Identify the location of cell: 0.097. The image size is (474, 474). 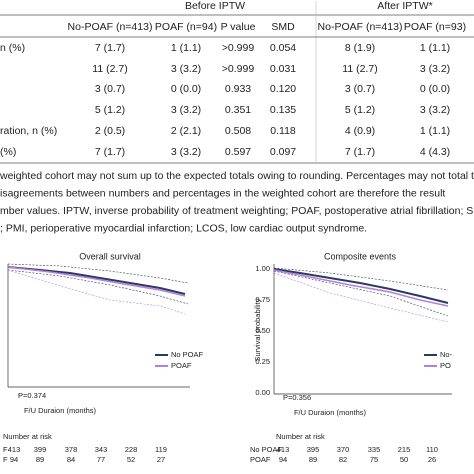
(283, 152).